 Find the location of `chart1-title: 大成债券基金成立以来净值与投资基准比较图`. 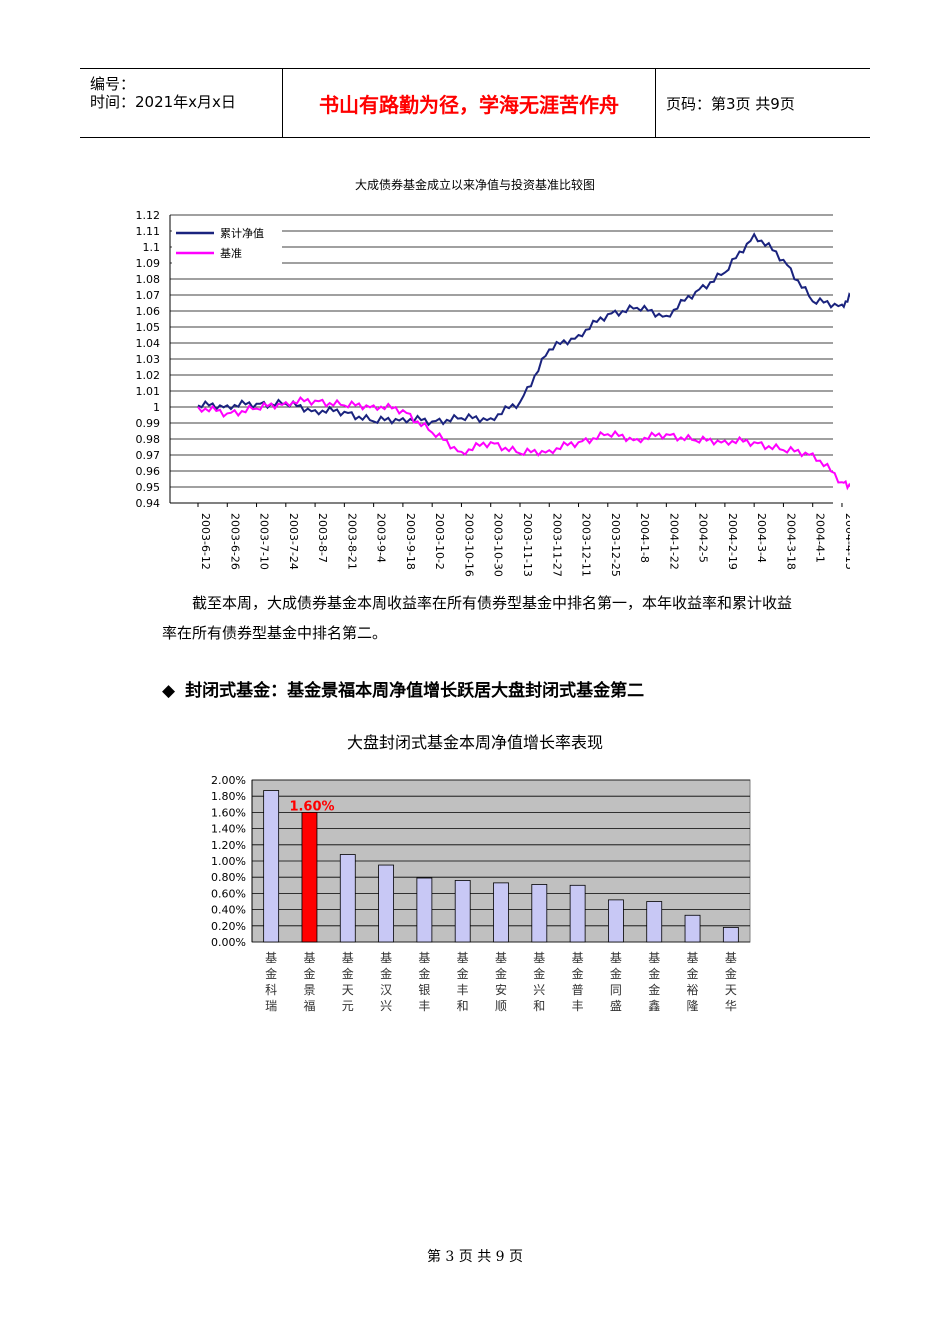

chart1-title: 大成债券基金成立以来净值与投资基准比较图 is located at coordinates (474, 185).